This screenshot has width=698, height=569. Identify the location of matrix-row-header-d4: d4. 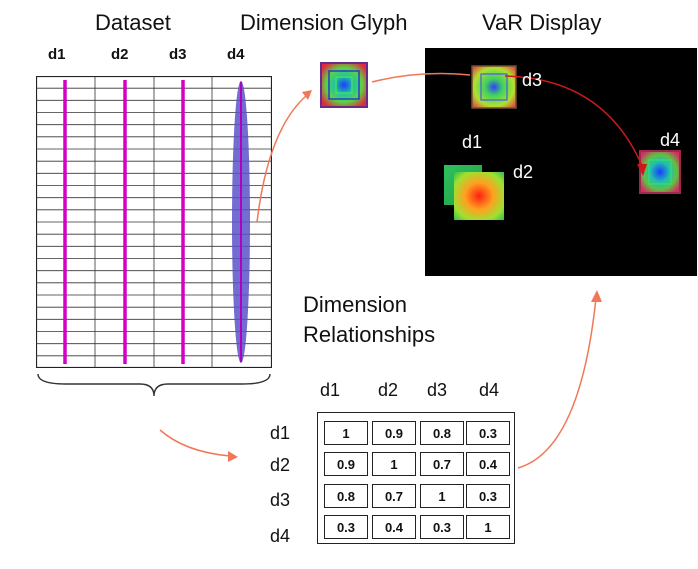
(280, 536).